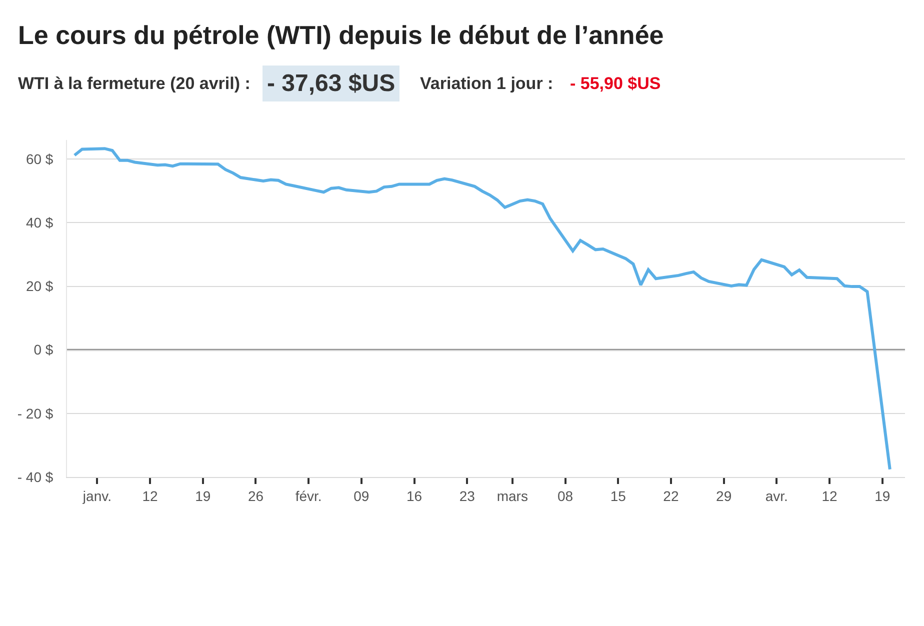 The width and height of the screenshot is (924, 626). Describe the element at coordinates (35, 476) in the screenshot. I see `y-tick-label: - 40 $` at that location.